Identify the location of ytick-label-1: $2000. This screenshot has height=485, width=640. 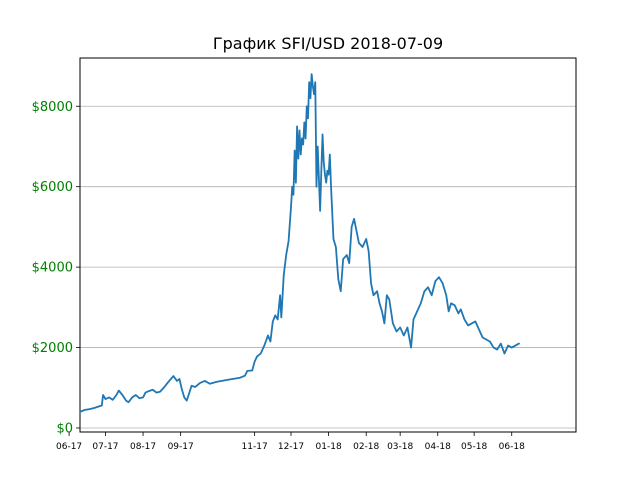
(52, 348).